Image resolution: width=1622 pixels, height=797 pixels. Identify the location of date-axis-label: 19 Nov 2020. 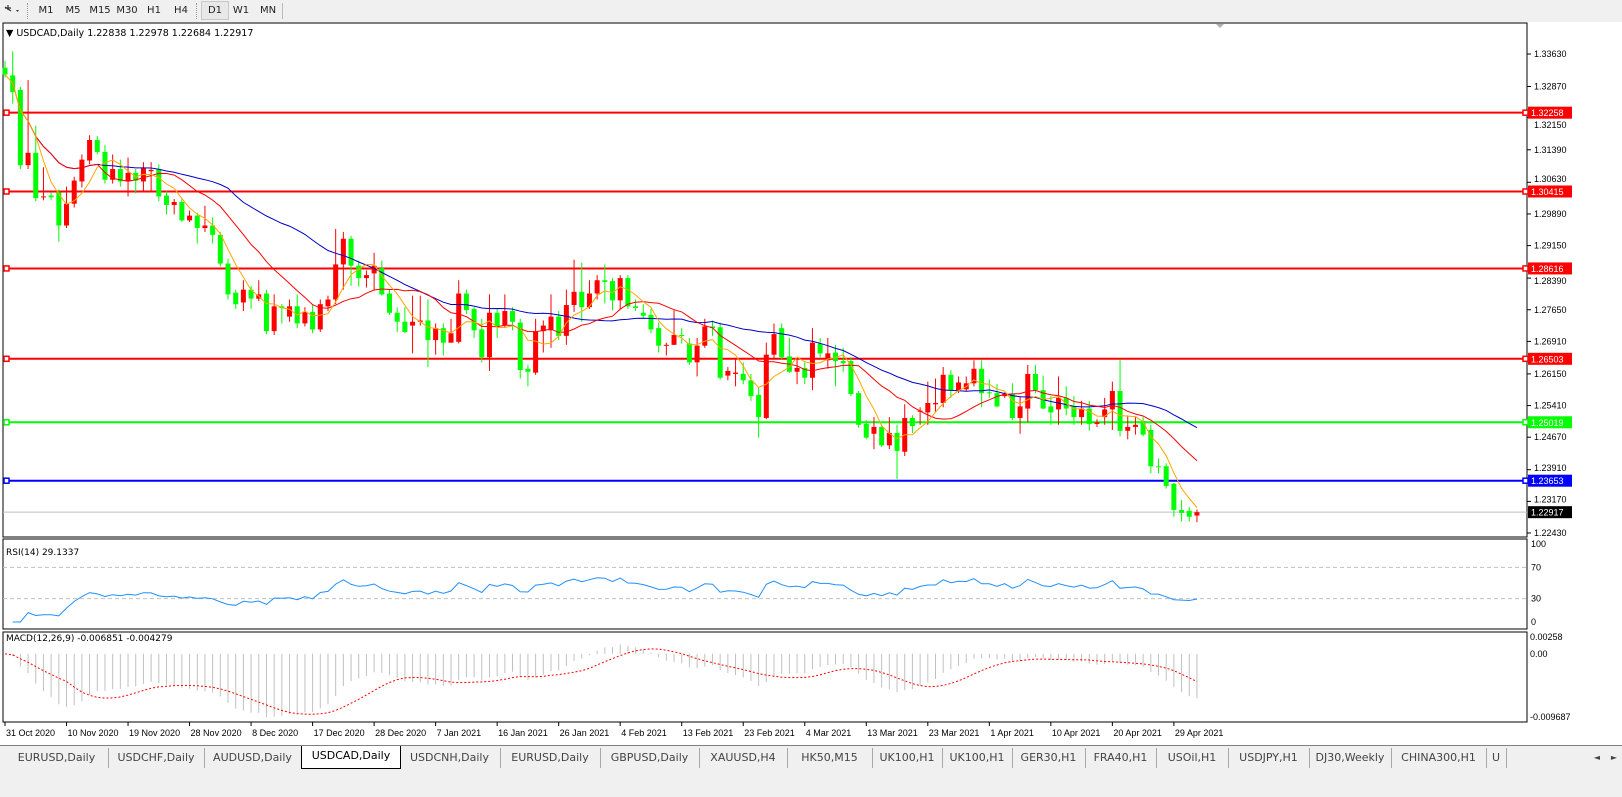
(154, 733).